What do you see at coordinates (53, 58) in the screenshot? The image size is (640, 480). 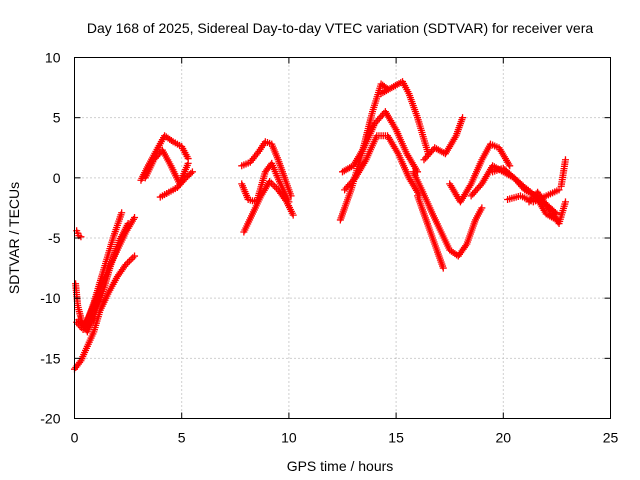 I see `y-tick-label: 10` at bounding box center [53, 58].